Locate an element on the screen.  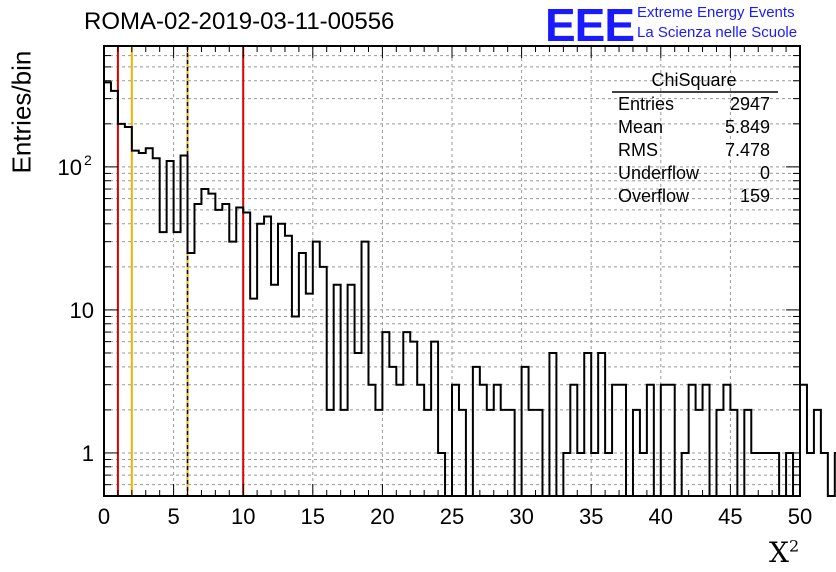
x-tick-label: 30 is located at coordinates (521, 516).